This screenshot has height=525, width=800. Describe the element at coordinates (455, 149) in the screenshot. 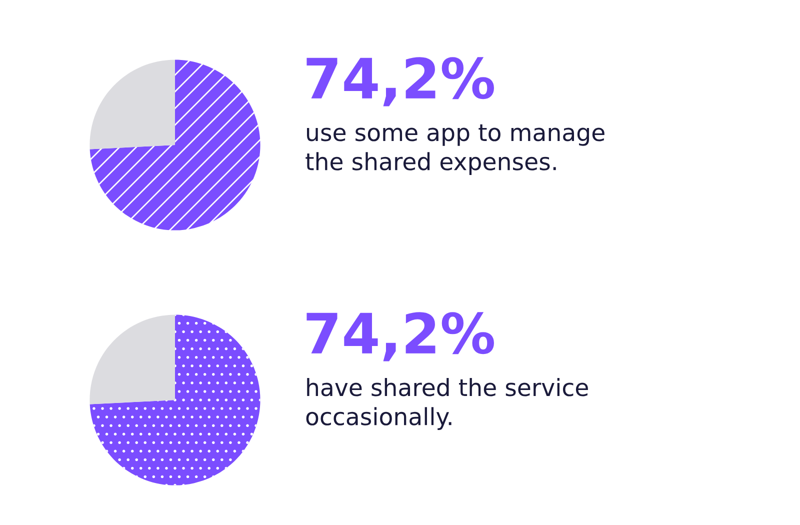

I see `text: use some app to manage the shared expenses.` at that location.